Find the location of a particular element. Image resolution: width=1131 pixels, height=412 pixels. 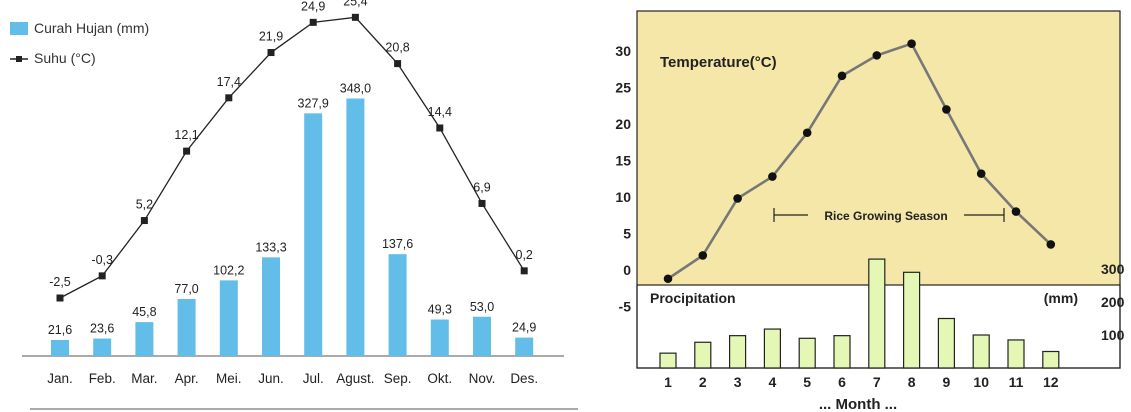

temperature-value-label: 5,2 is located at coordinates (144, 205).